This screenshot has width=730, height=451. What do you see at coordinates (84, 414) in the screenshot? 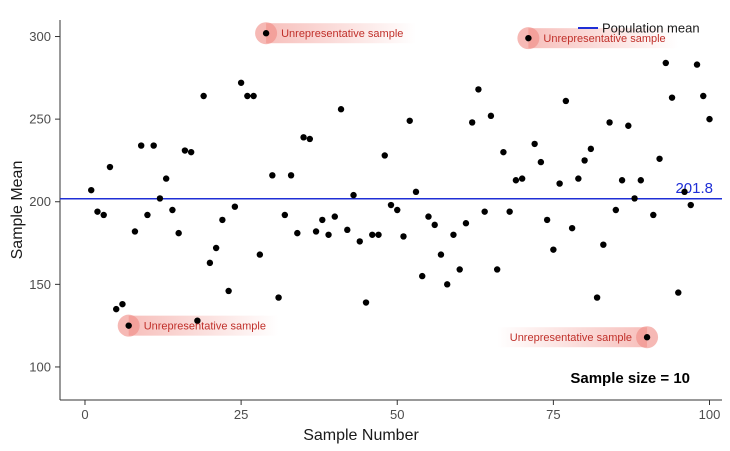
I see `x-tick-label: 0` at bounding box center [84, 414].